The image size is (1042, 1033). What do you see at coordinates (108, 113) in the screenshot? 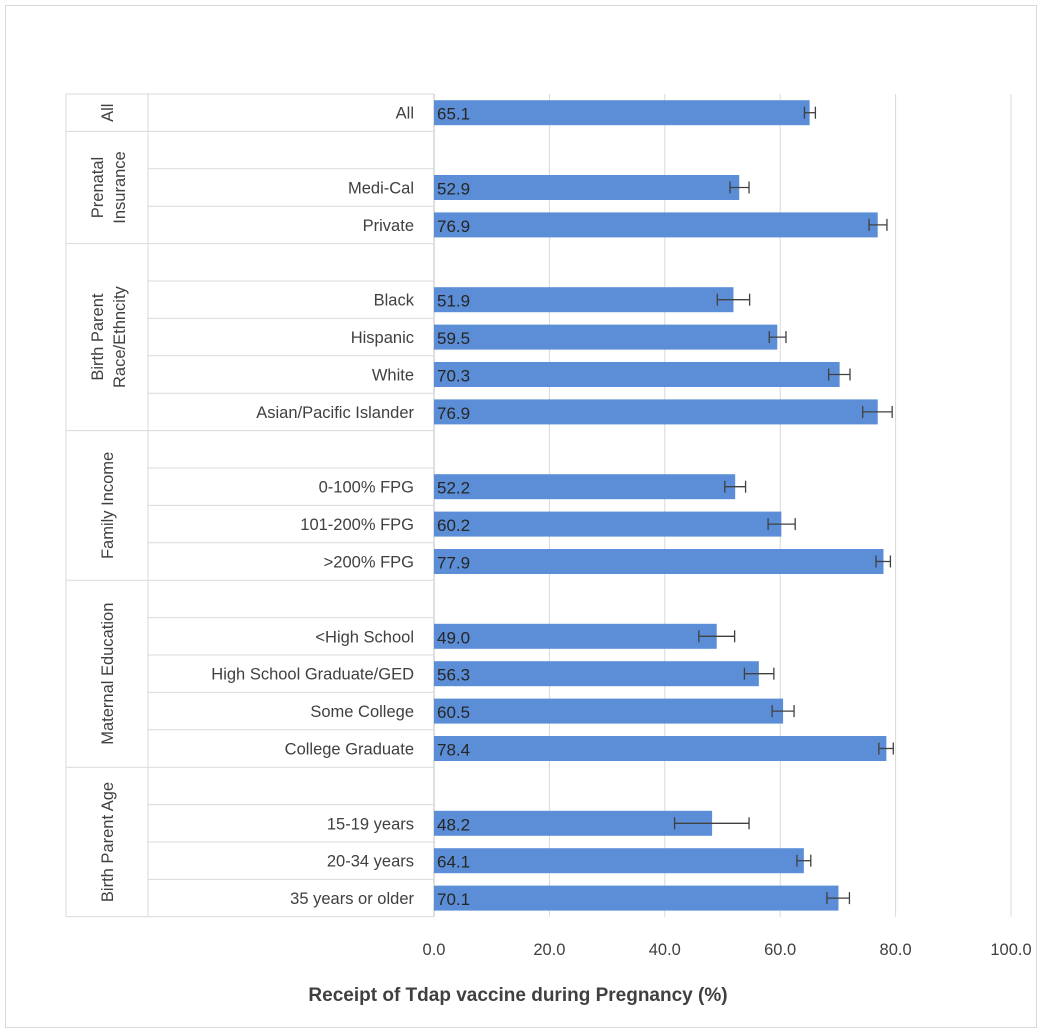
I see `group-label: All` at bounding box center [108, 113].